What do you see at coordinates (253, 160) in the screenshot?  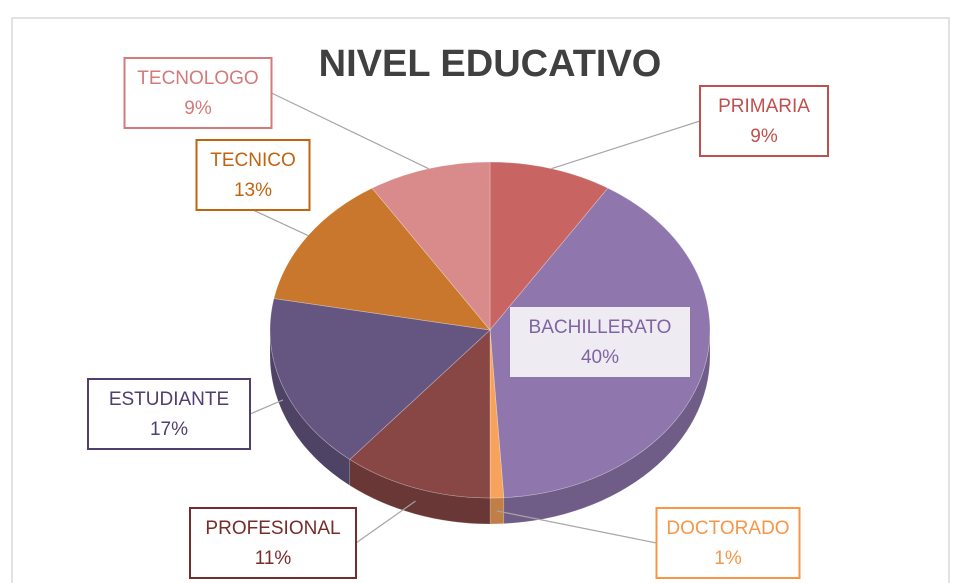 I see `slice-label: TECNICO` at bounding box center [253, 160].